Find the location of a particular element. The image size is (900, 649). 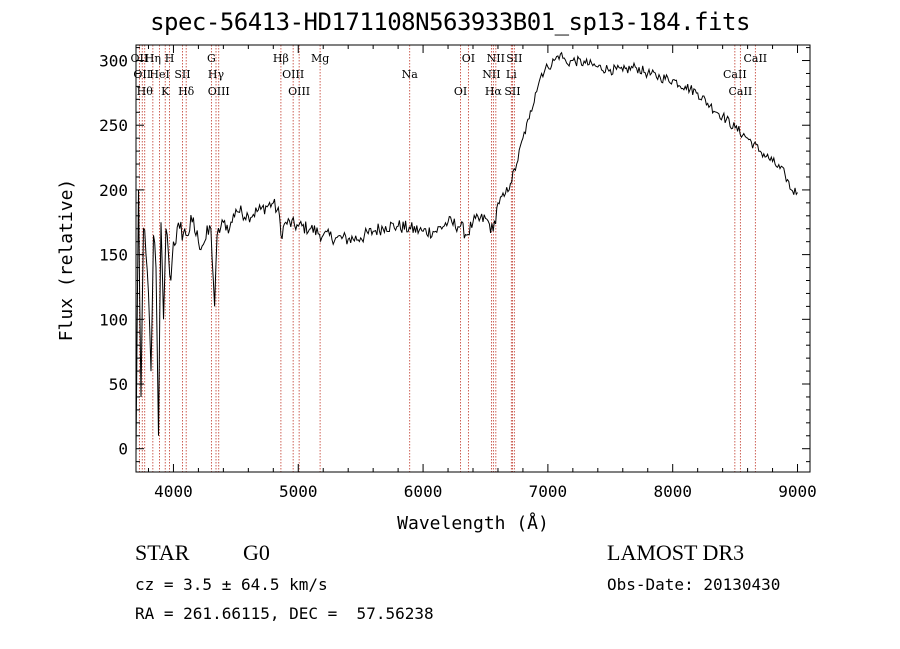

x-axis-label: Wavelength (Å) is located at coordinates (473, 523).